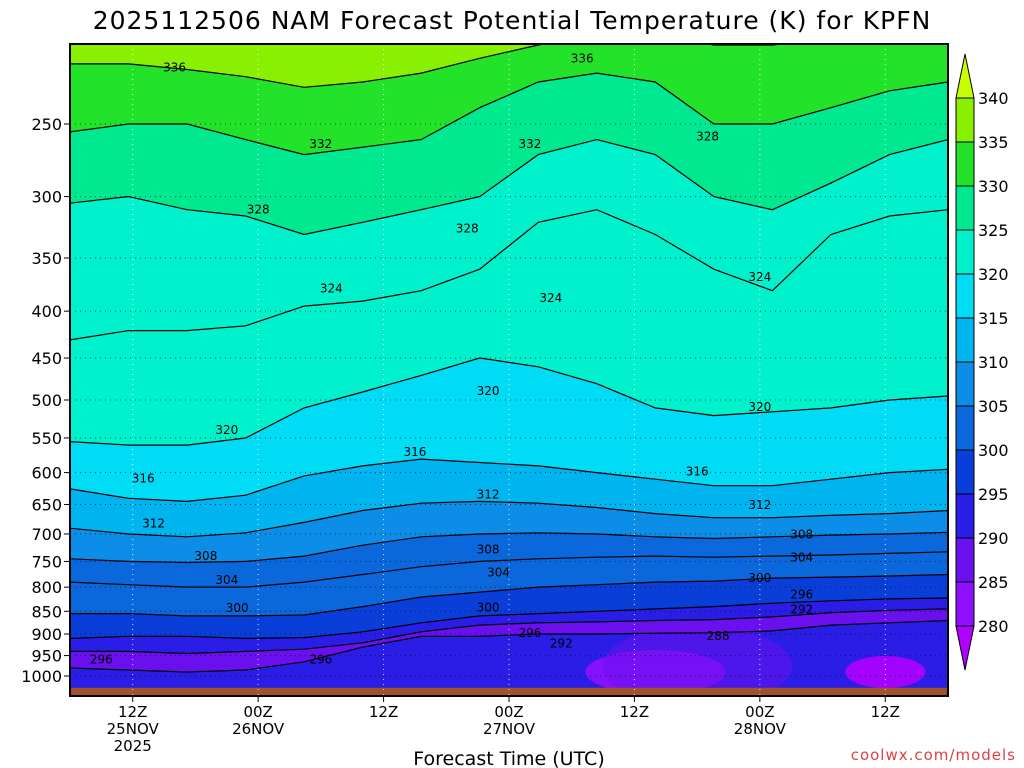 The image size is (1024, 768). I want to click on x-tick-label-6-1: 25NOV, so click(133, 729).